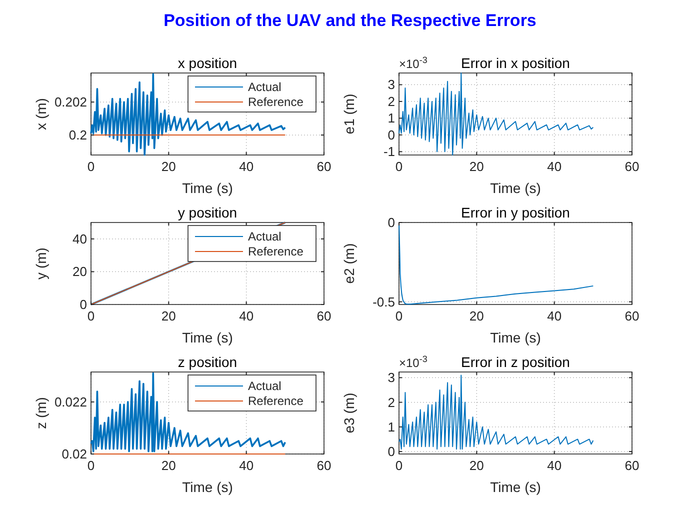 The width and height of the screenshot is (700, 525). Describe the element at coordinates (389, 152) in the screenshot. I see `y-tick-label: -1` at that location.